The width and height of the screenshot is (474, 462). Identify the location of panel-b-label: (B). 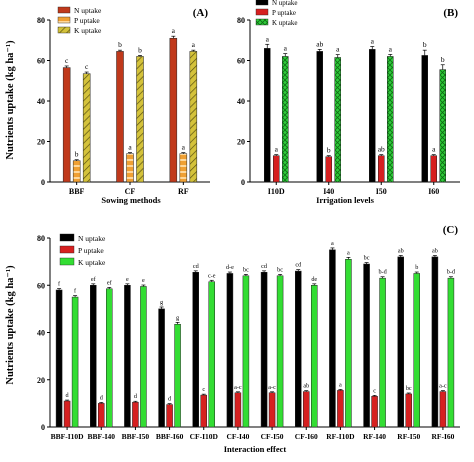
(450, 13).